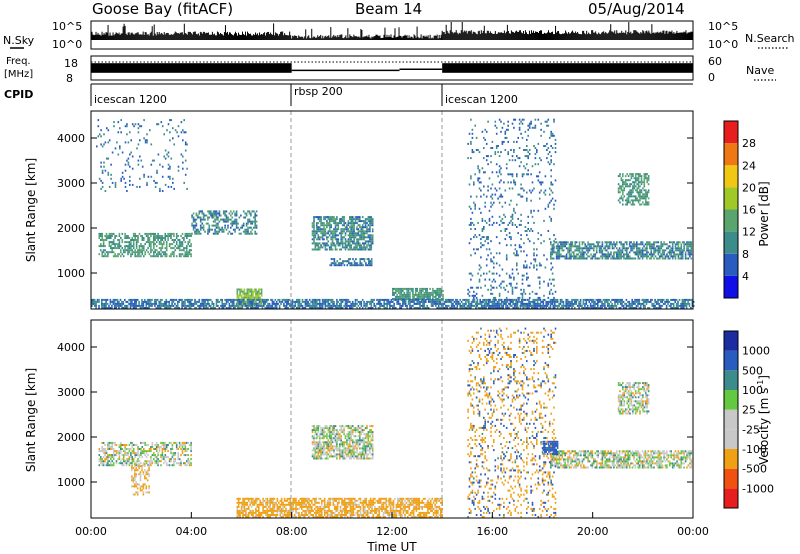 The image size is (800, 554). What do you see at coordinates (18, 74) in the screenshot?
I see `freq-label-line2: [MHz]` at bounding box center [18, 74].